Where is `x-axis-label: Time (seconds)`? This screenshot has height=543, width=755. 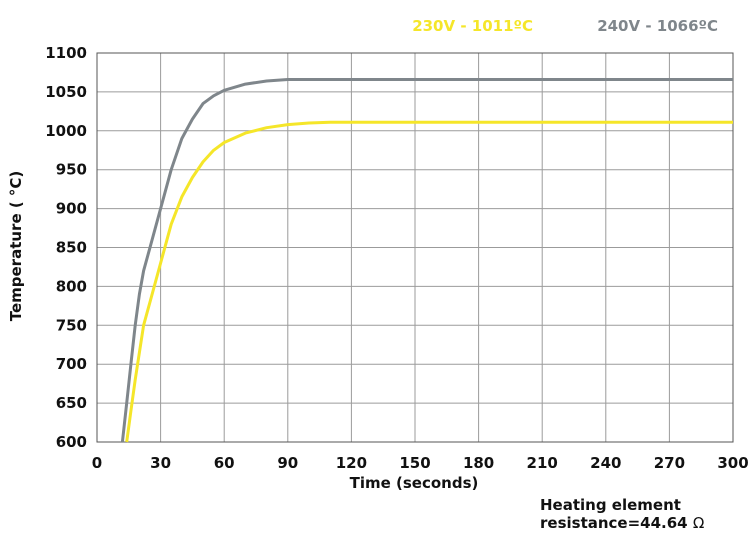
x-axis-label: Time (seconds) is located at coordinates (414, 483).